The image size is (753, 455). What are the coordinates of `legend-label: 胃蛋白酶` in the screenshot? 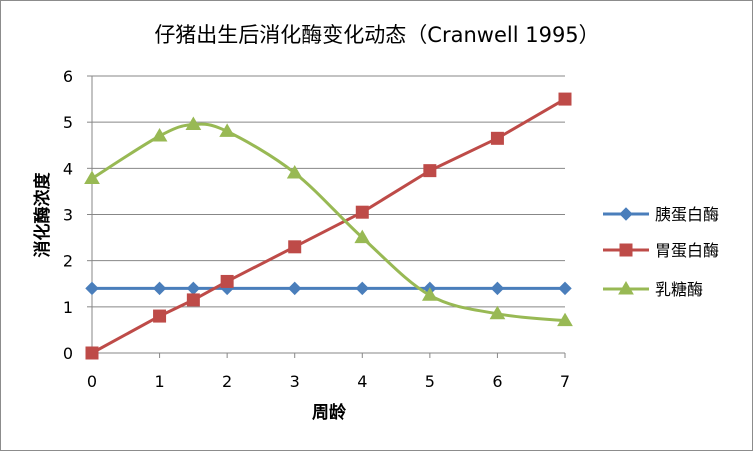 It's located at (687, 250).